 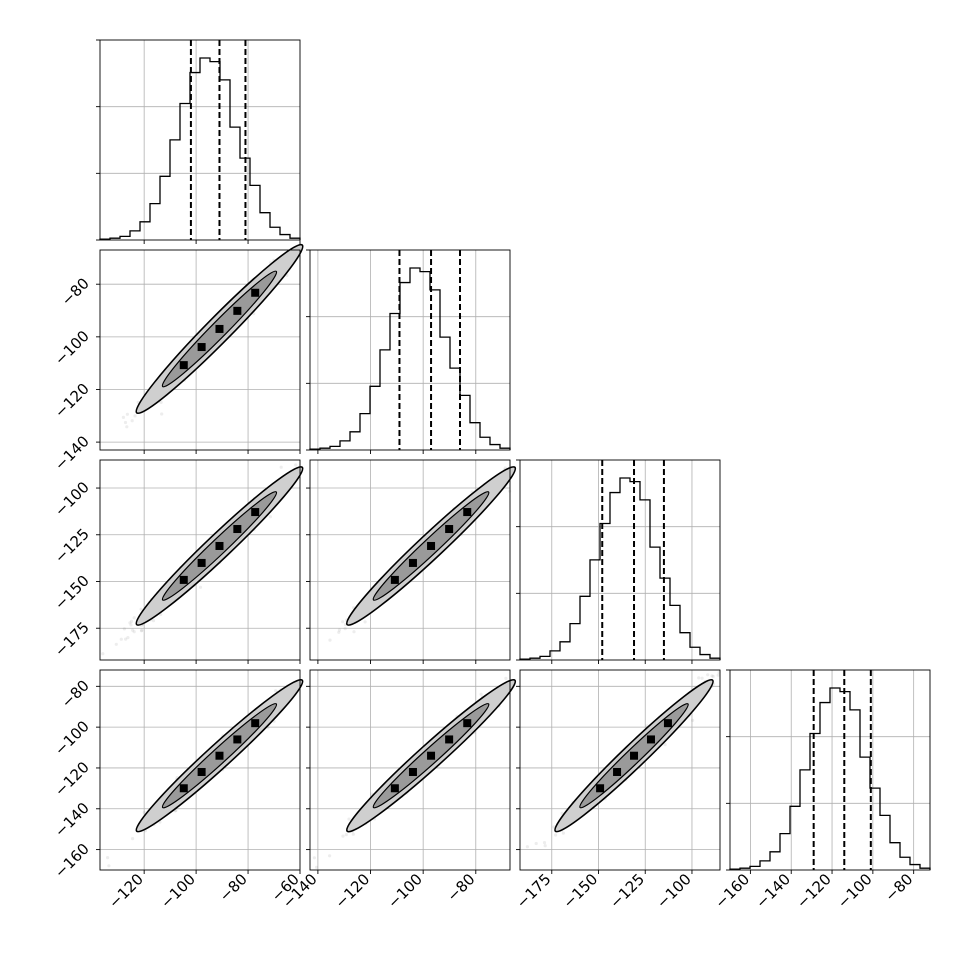 I want to click on scatter-panel-1-0: −140 −120 −100 −80, so click(x=177, y=358).